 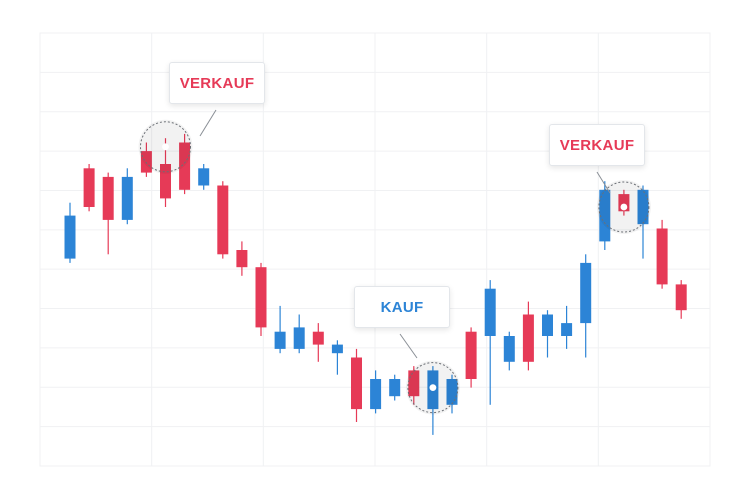 I want to click on sell-callout-label-2: VERKAUF, so click(x=597, y=145).